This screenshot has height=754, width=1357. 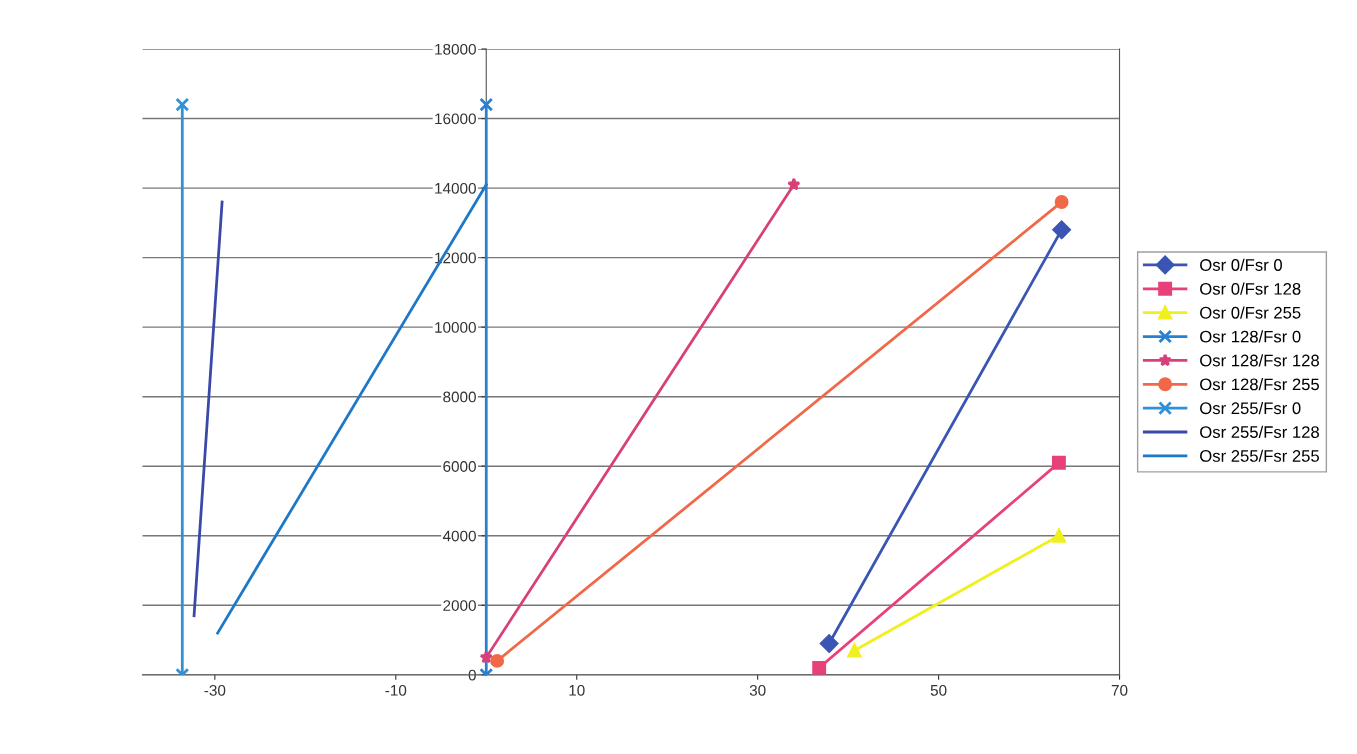 What do you see at coordinates (757, 690) in the screenshot?
I see `x-tick-label: 30` at bounding box center [757, 690].